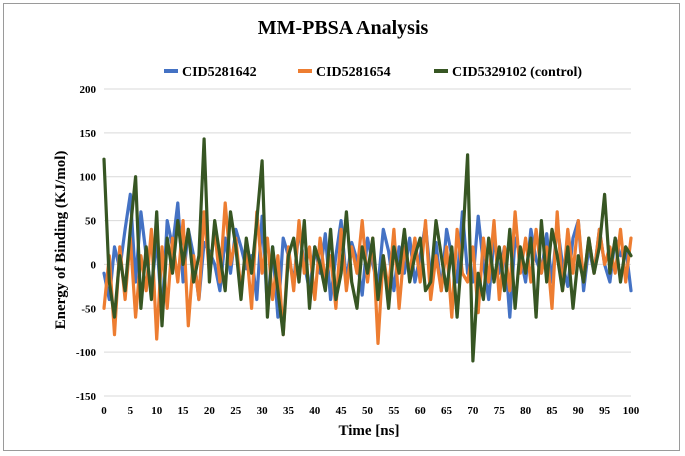 The image size is (685, 456). I want to click on x-tick-label: 75, so click(500, 411).